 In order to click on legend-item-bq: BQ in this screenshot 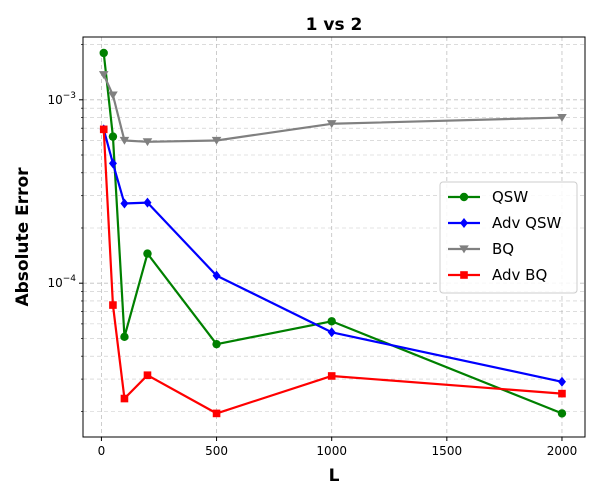, I will do `click(481, 249)`.